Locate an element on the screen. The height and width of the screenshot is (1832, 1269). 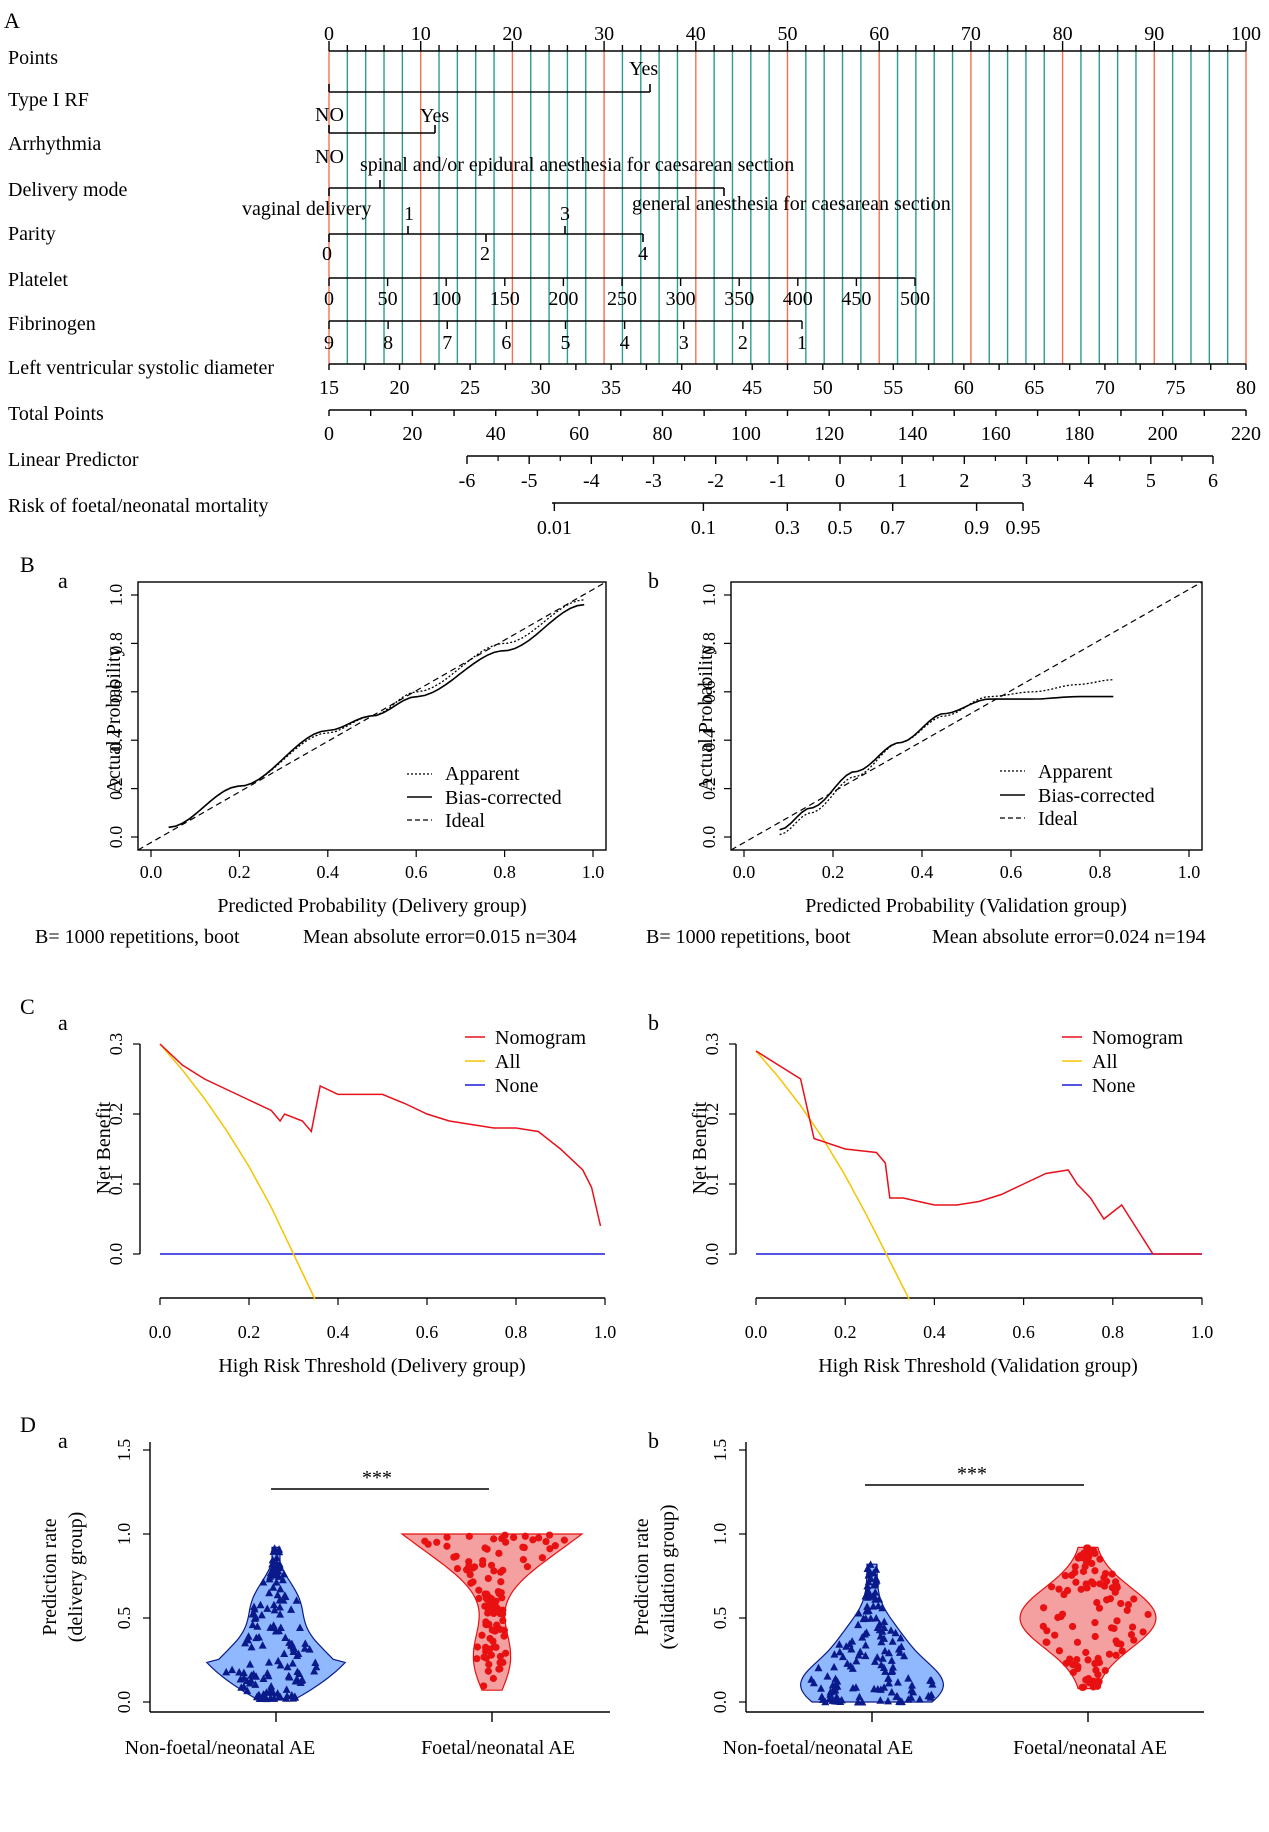
platelet-tick-label: 400 is located at coordinates (798, 299).